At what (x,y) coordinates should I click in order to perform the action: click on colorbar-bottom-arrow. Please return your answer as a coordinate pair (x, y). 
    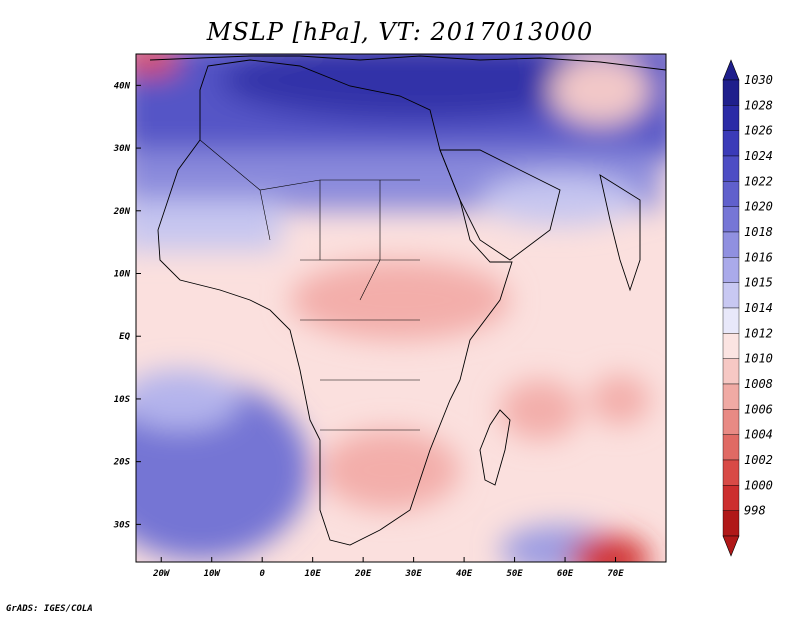
    Looking at the image, I should click on (731, 546).